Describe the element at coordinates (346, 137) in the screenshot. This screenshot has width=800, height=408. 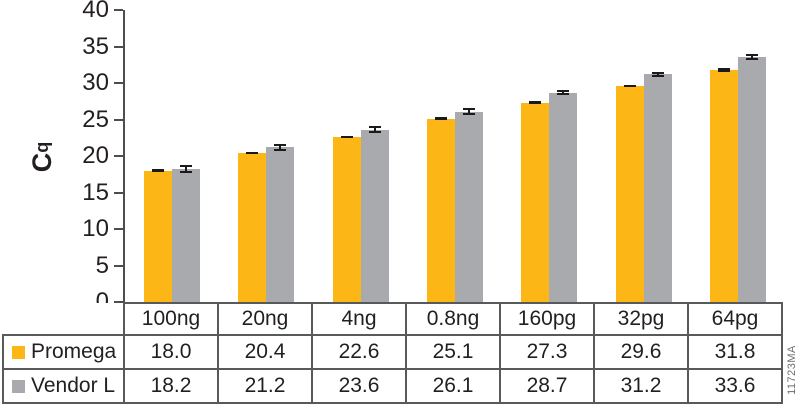
I see `error-bar-promega-4ng` at that location.